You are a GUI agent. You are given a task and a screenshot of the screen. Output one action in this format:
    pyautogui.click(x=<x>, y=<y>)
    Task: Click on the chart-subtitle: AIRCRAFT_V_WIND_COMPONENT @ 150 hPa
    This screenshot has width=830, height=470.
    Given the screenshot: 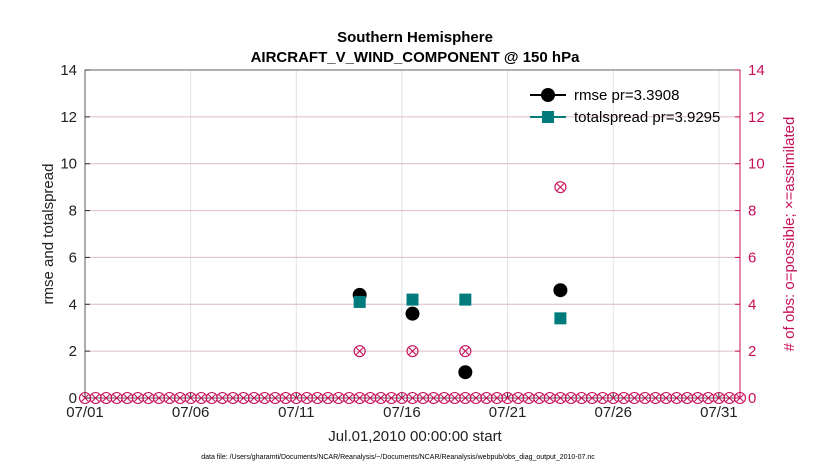 What is the action you would take?
    pyautogui.click(x=416, y=57)
    